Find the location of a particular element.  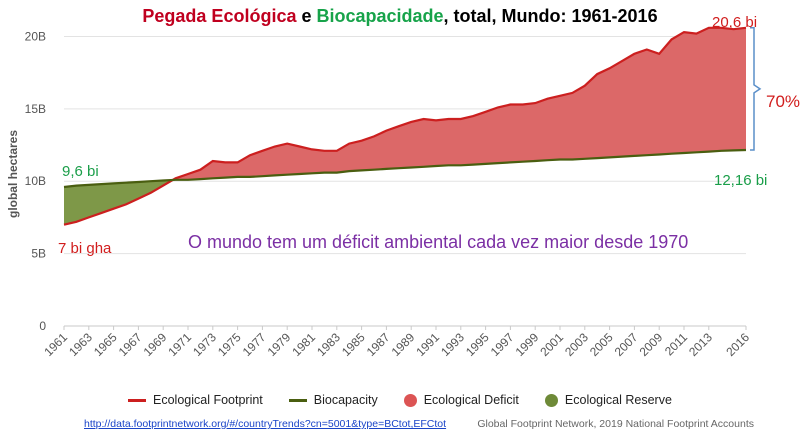

x-tick-label: 2003 is located at coordinates (576, 344).